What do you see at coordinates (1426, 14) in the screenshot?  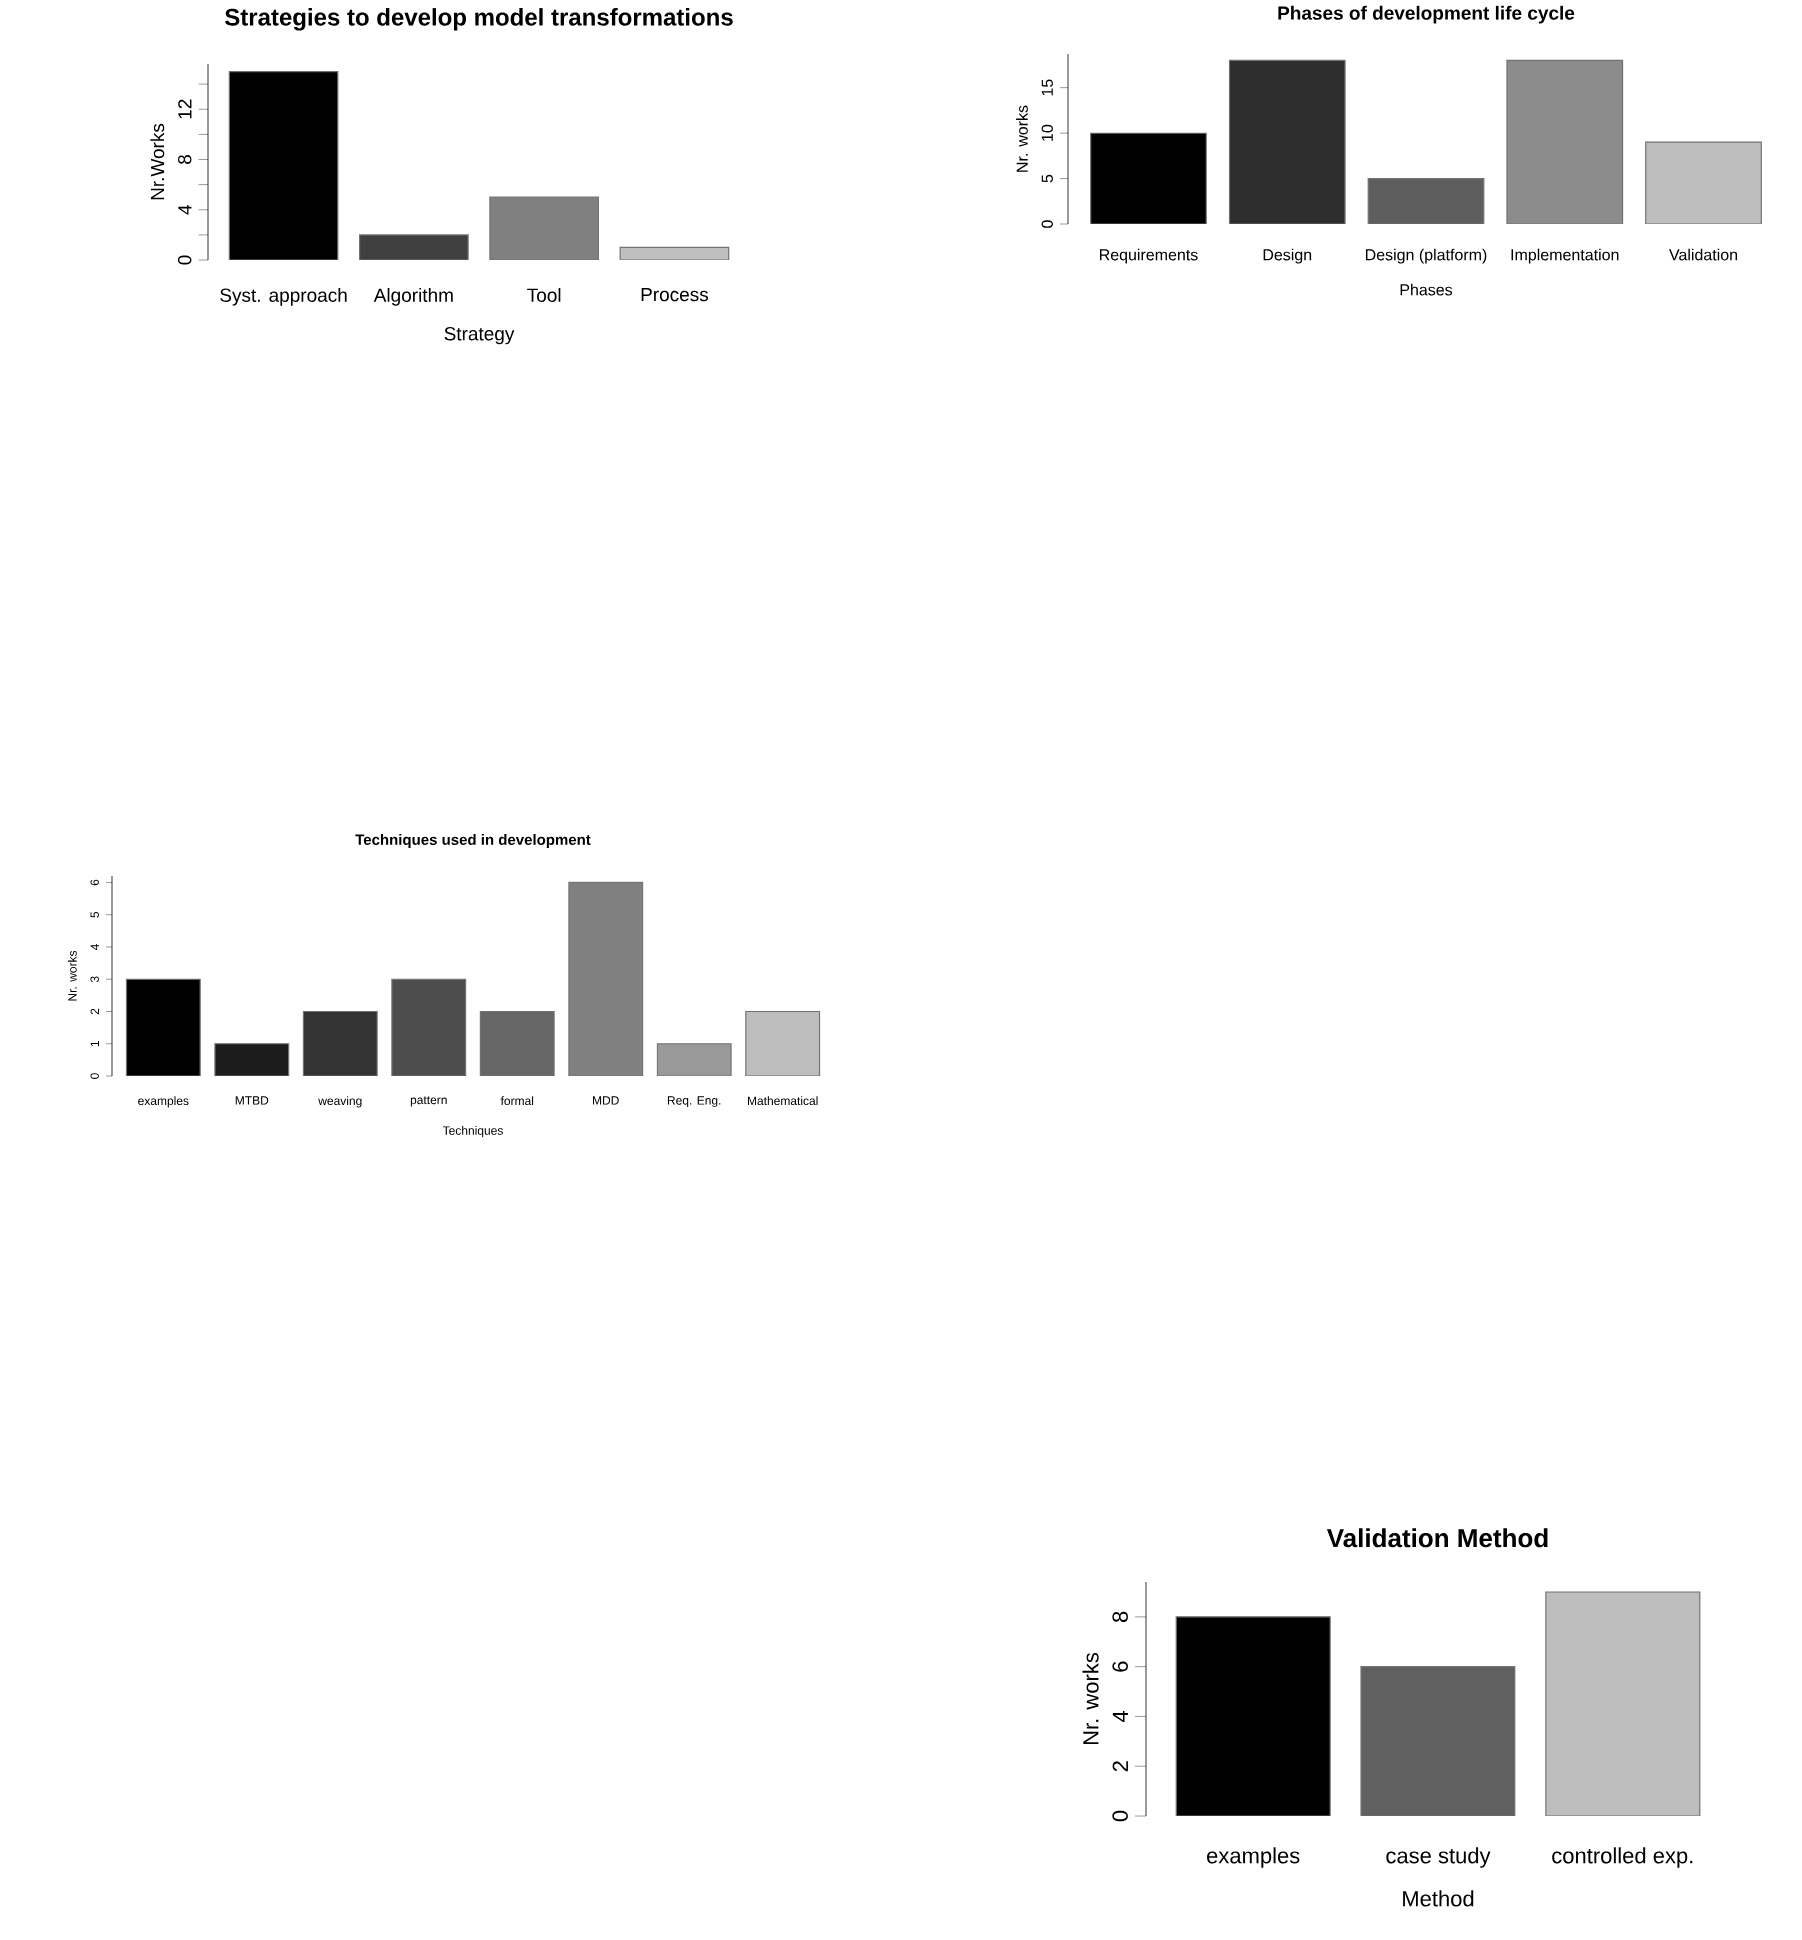 I see `chart-title: Phases of development life cycle` at bounding box center [1426, 14].